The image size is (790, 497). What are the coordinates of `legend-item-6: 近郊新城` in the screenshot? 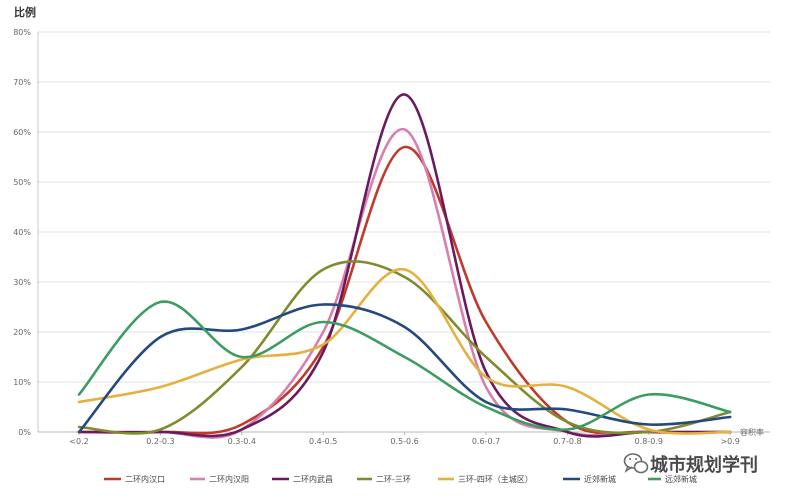 It's located at (589, 479).